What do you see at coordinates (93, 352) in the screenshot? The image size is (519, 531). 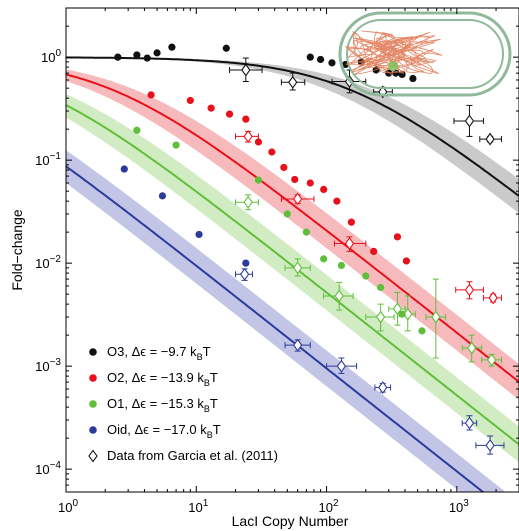 I see `legend-marker-o3` at bounding box center [93, 352].